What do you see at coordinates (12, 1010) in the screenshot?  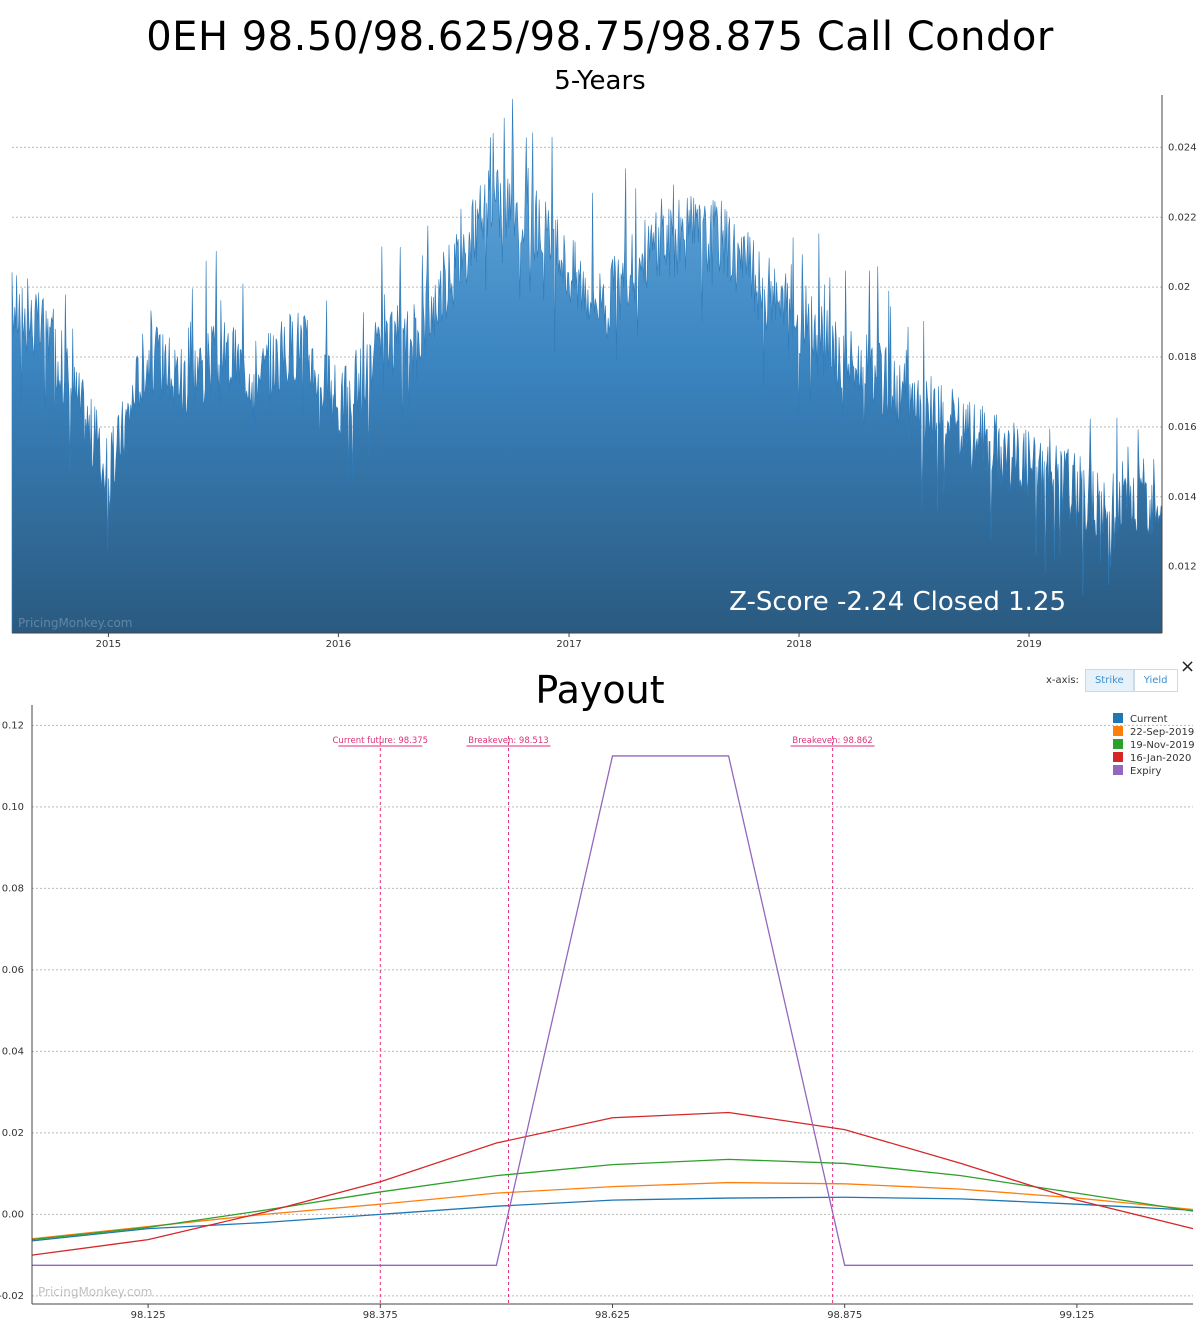 I see `payout-y-ticks: -0.02 0.00 0.02 0.04 0.06 0.08 0.10 0.12` at bounding box center [12, 1010].